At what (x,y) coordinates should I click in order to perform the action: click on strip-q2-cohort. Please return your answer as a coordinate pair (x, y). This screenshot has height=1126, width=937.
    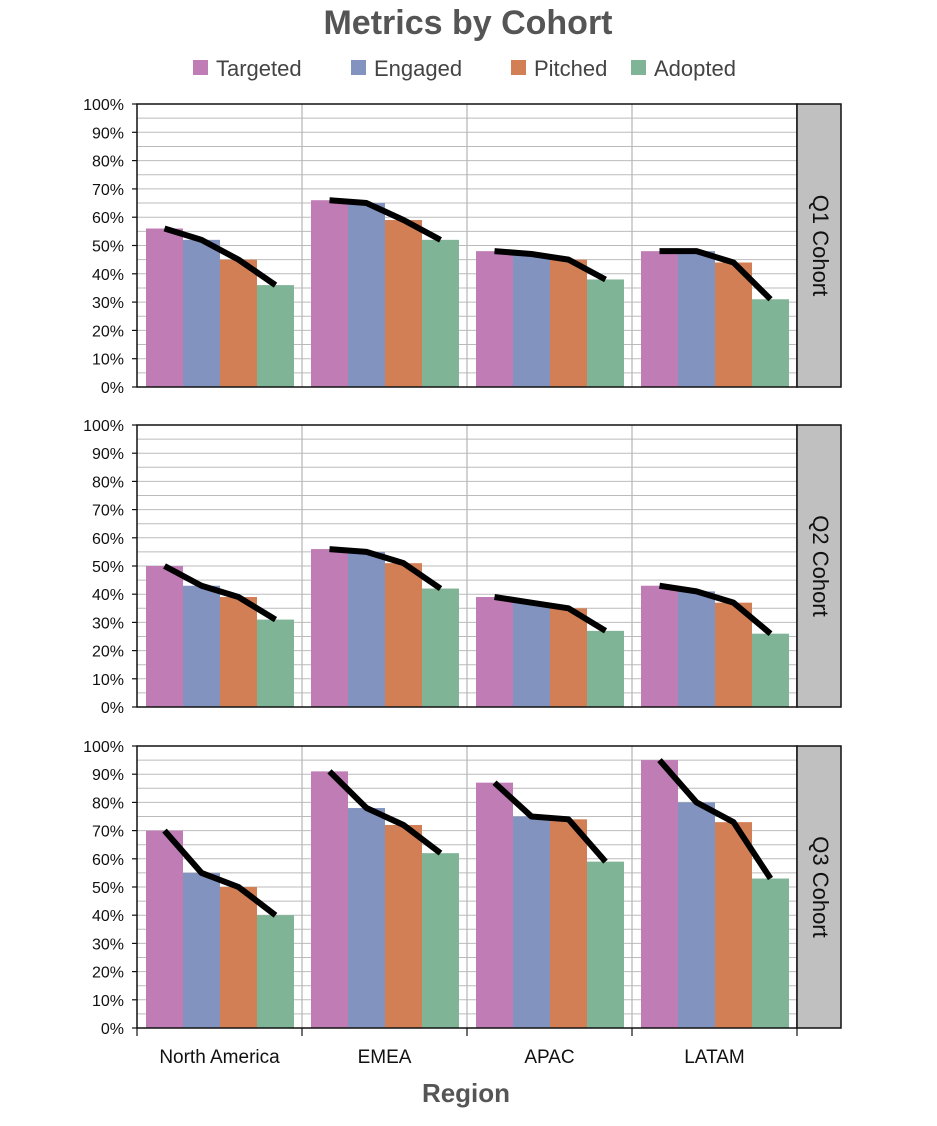
    Looking at the image, I should click on (819, 566).